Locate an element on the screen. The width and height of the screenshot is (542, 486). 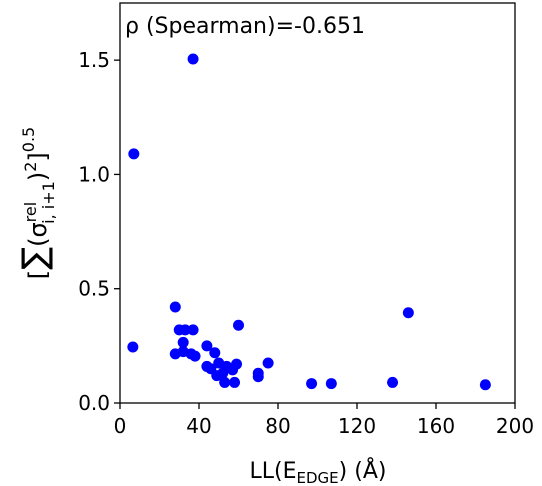
x-tick-label: 160 is located at coordinates (436, 426).